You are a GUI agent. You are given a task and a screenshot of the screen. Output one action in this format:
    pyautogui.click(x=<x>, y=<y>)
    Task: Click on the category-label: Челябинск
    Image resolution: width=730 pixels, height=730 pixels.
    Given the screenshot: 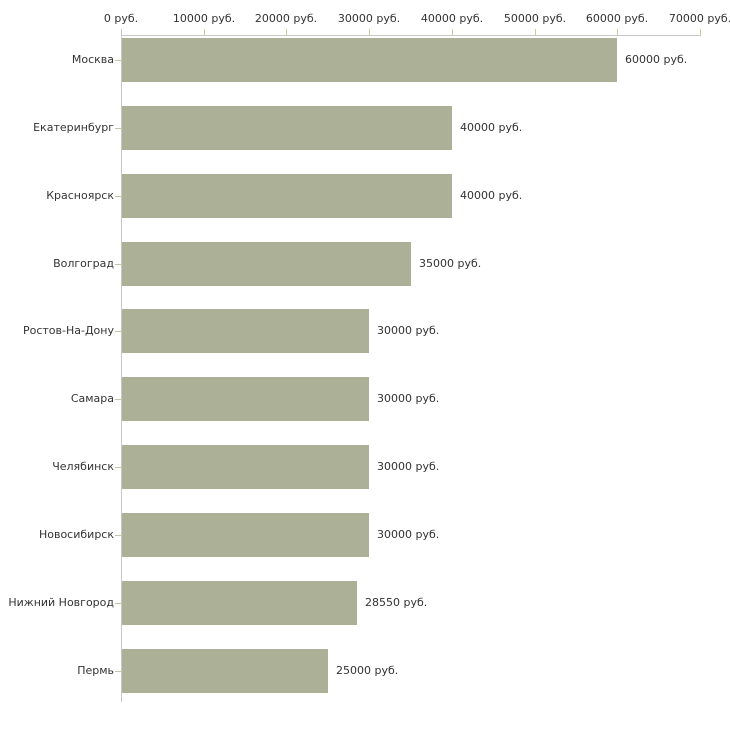 What is the action you would take?
    pyautogui.click(x=83, y=466)
    